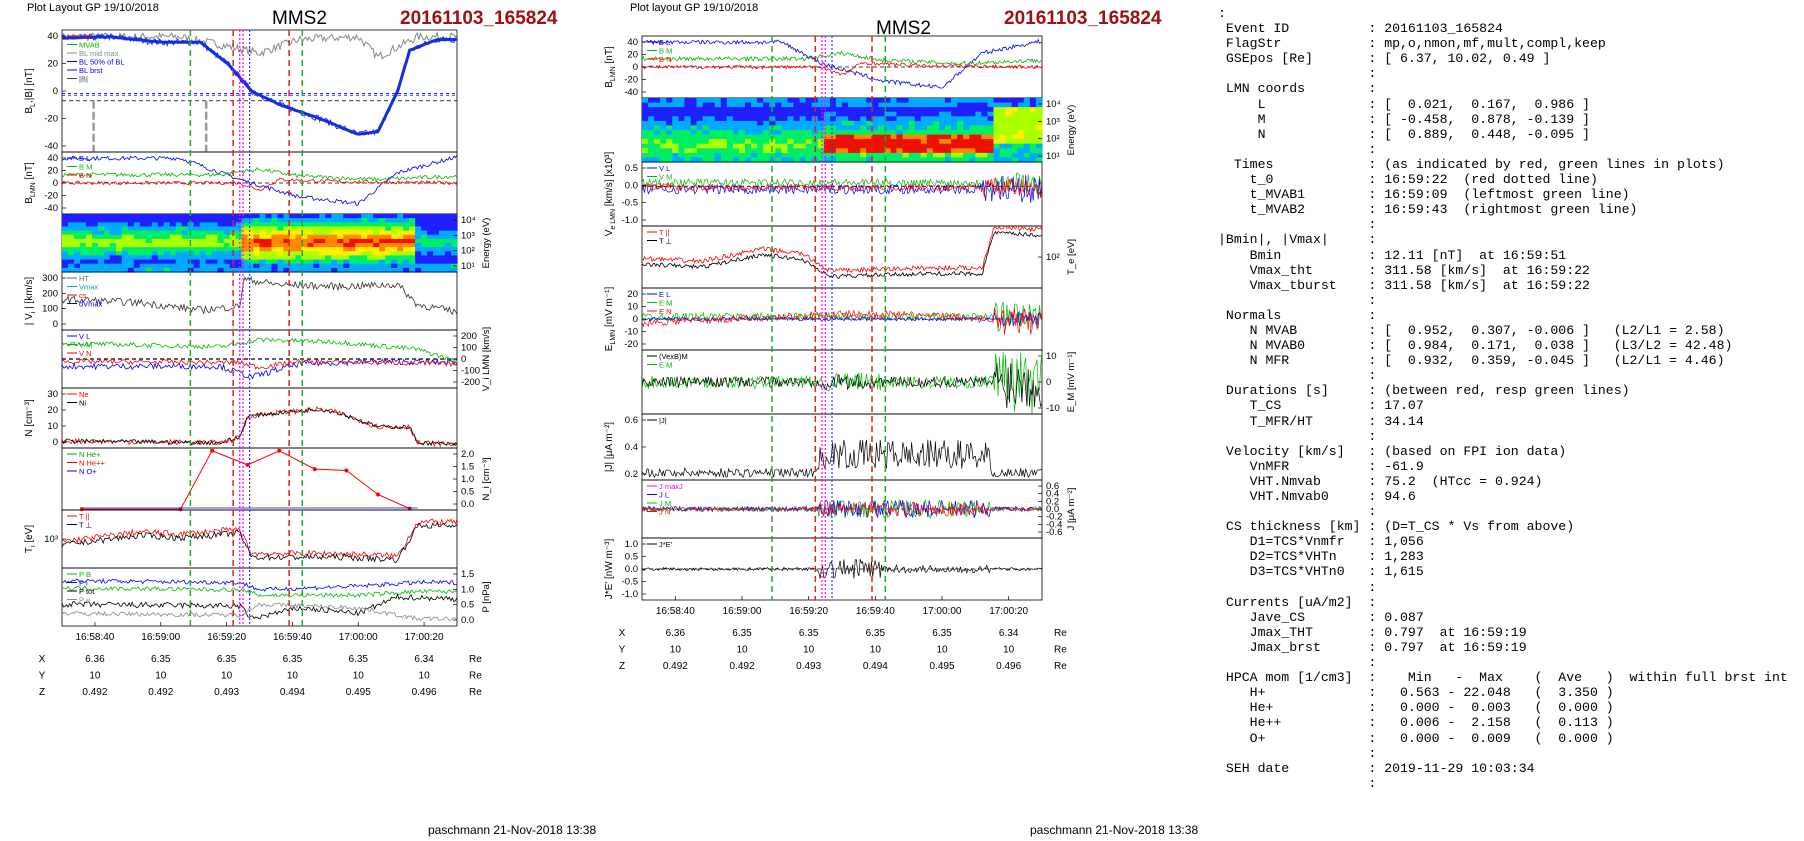  What do you see at coordinates (808, 611) in the screenshot?
I see `x-tick-label: 16:59:20` at bounding box center [808, 611].